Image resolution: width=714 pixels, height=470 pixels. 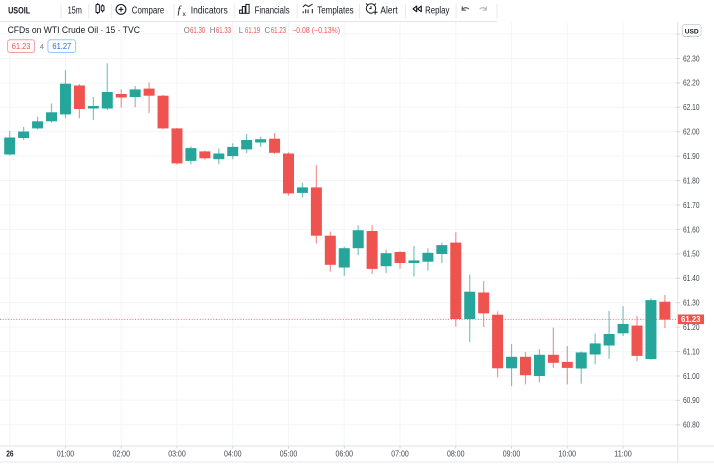 What do you see at coordinates (233, 453) in the screenshot?
I see `svg-text: 04:00` at bounding box center [233, 453].